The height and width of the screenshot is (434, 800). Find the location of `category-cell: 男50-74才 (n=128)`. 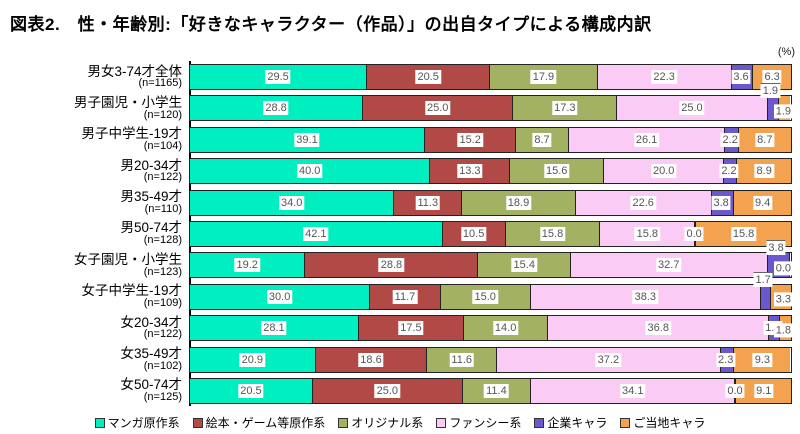

category-cell: 男50-74才 (n=128) is located at coordinates (93, 233).